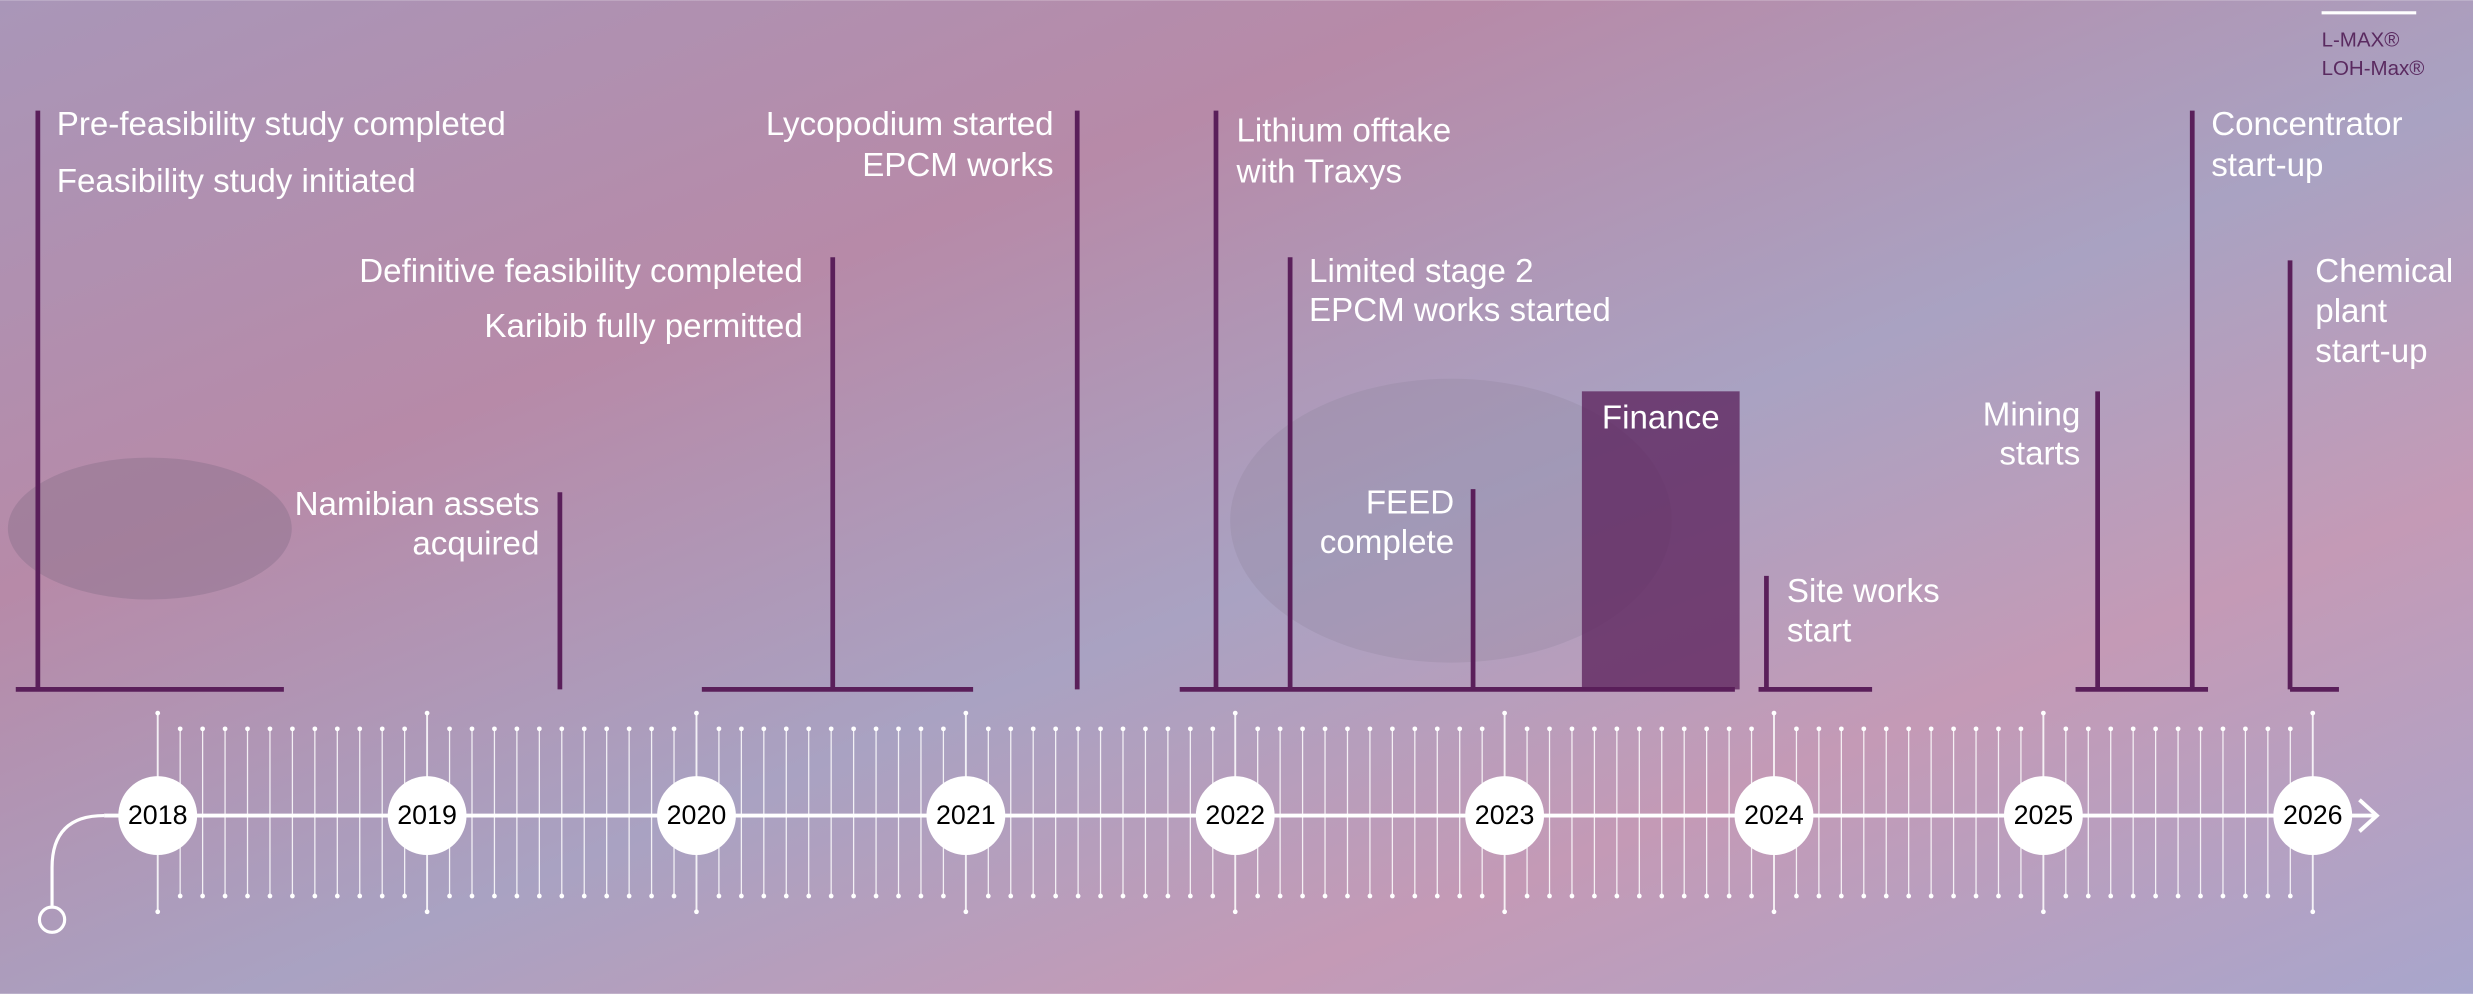 The height and width of the screenshot is (994, 2473). I want to click on milestone-label: Chemical, so click(2384, 271).